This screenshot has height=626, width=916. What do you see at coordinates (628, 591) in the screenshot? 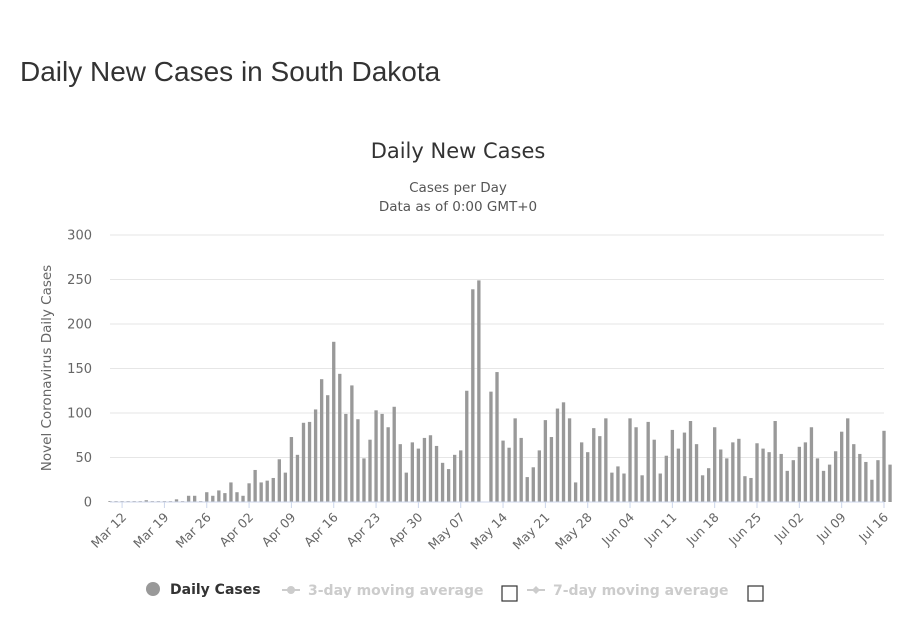
I see `legend-item-7-day-average: 7-day moving average` at bounding box center [628, 591].